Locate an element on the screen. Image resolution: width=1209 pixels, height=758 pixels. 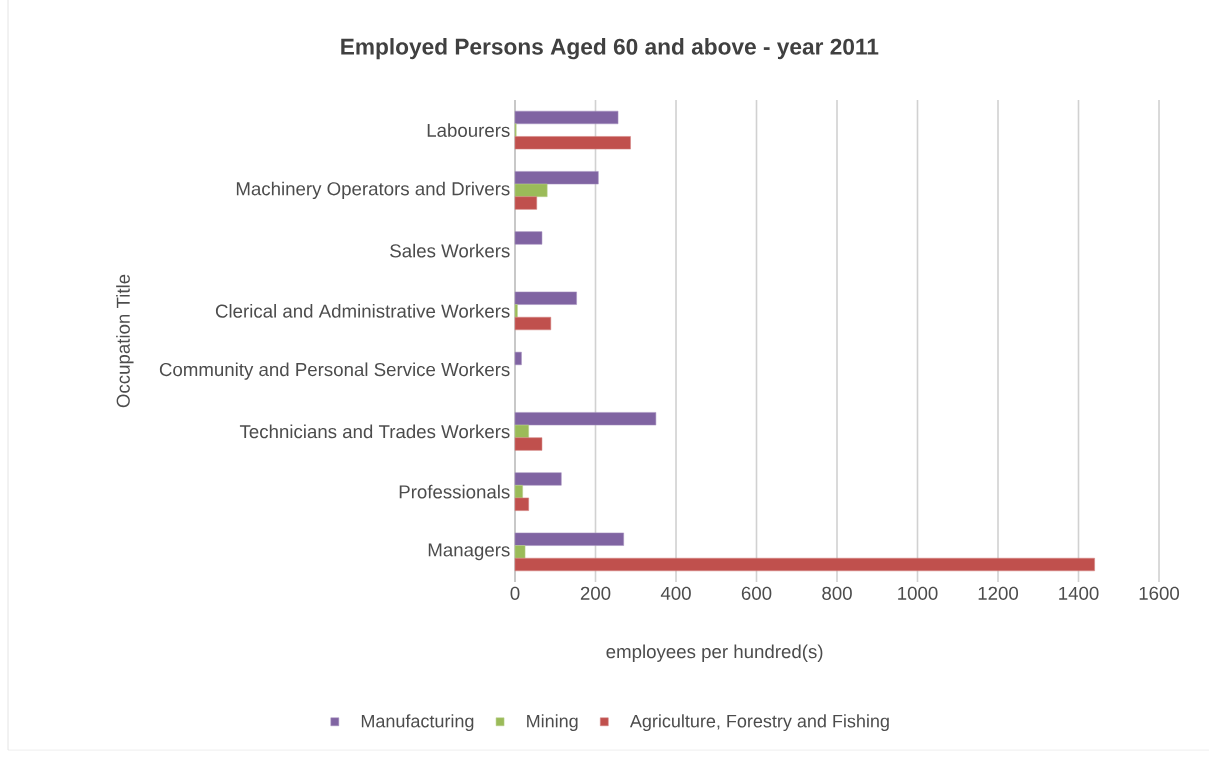
y-tick-label: Professionals is located at coordinates (454, 491).